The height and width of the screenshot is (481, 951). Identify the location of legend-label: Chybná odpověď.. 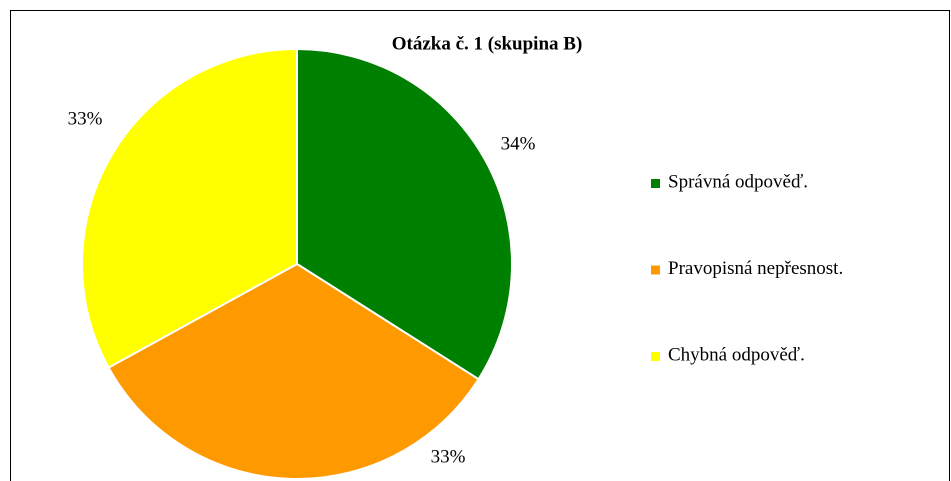
(736, 354).